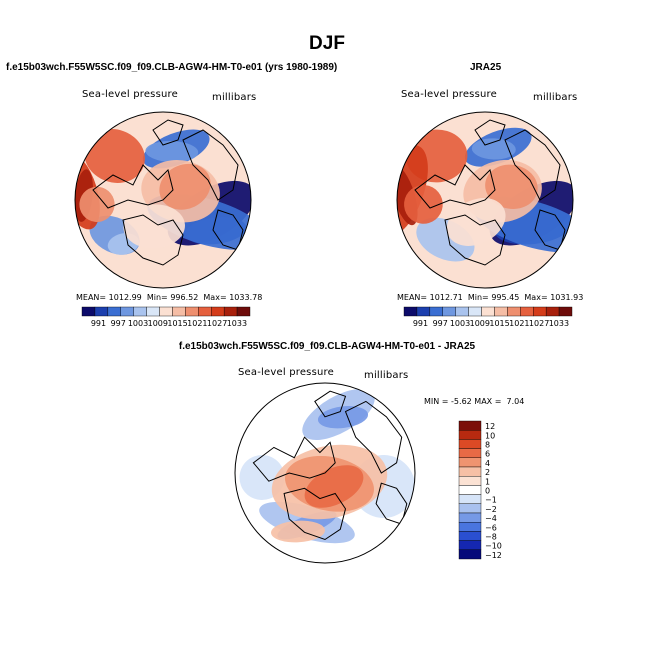 The width and height of the screenshot is (654, 654). I want to click on map-2-border, so click(485, 200).